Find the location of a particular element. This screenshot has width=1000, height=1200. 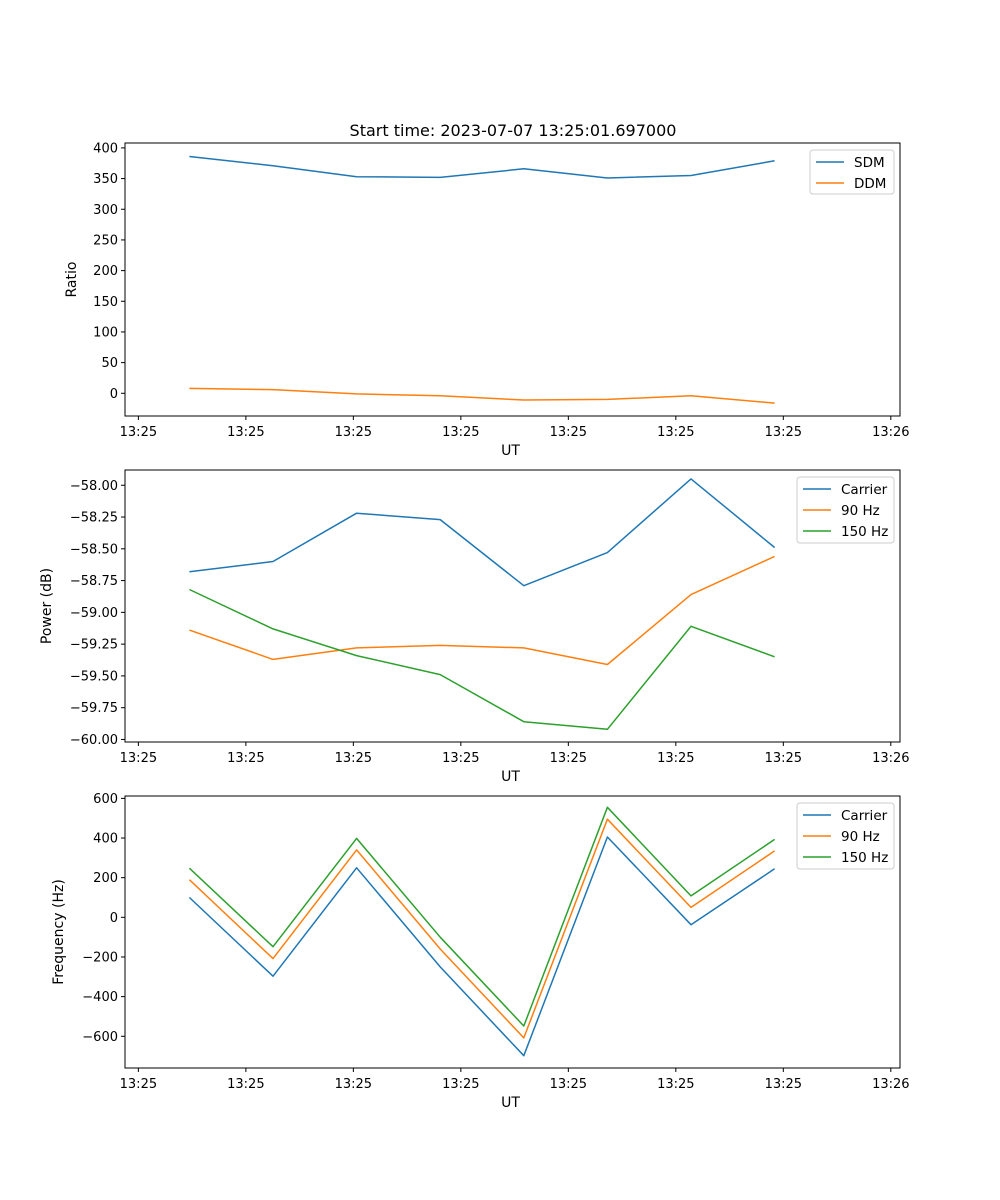

y-tick-label: −59.75 is located at coordinates (94, 708).